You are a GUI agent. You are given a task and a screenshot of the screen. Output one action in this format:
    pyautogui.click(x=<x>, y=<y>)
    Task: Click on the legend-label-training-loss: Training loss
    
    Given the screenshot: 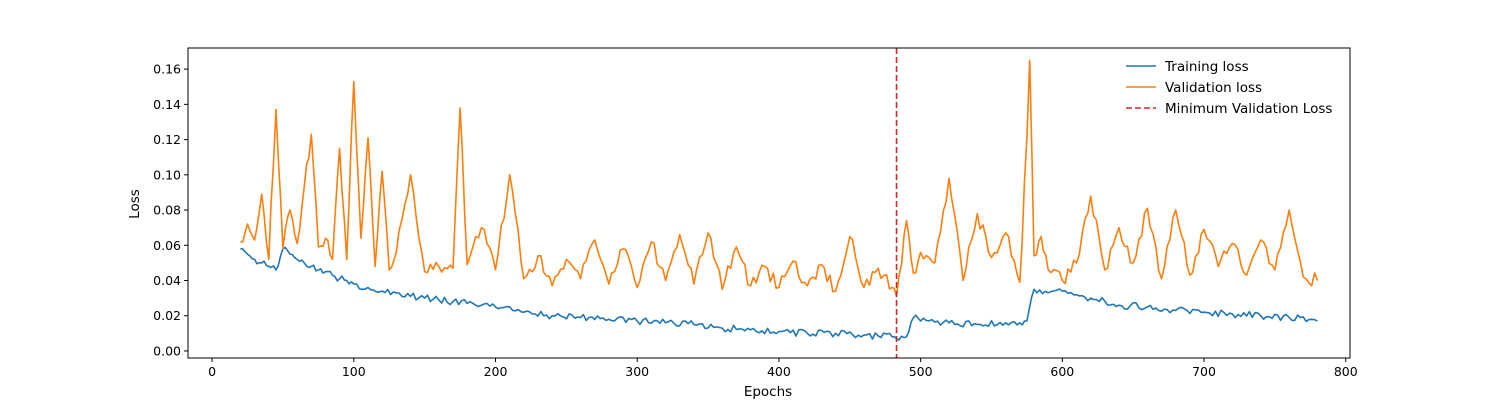 What is the action you would take?
    pyautogui.click(x=1206, y=67)
    